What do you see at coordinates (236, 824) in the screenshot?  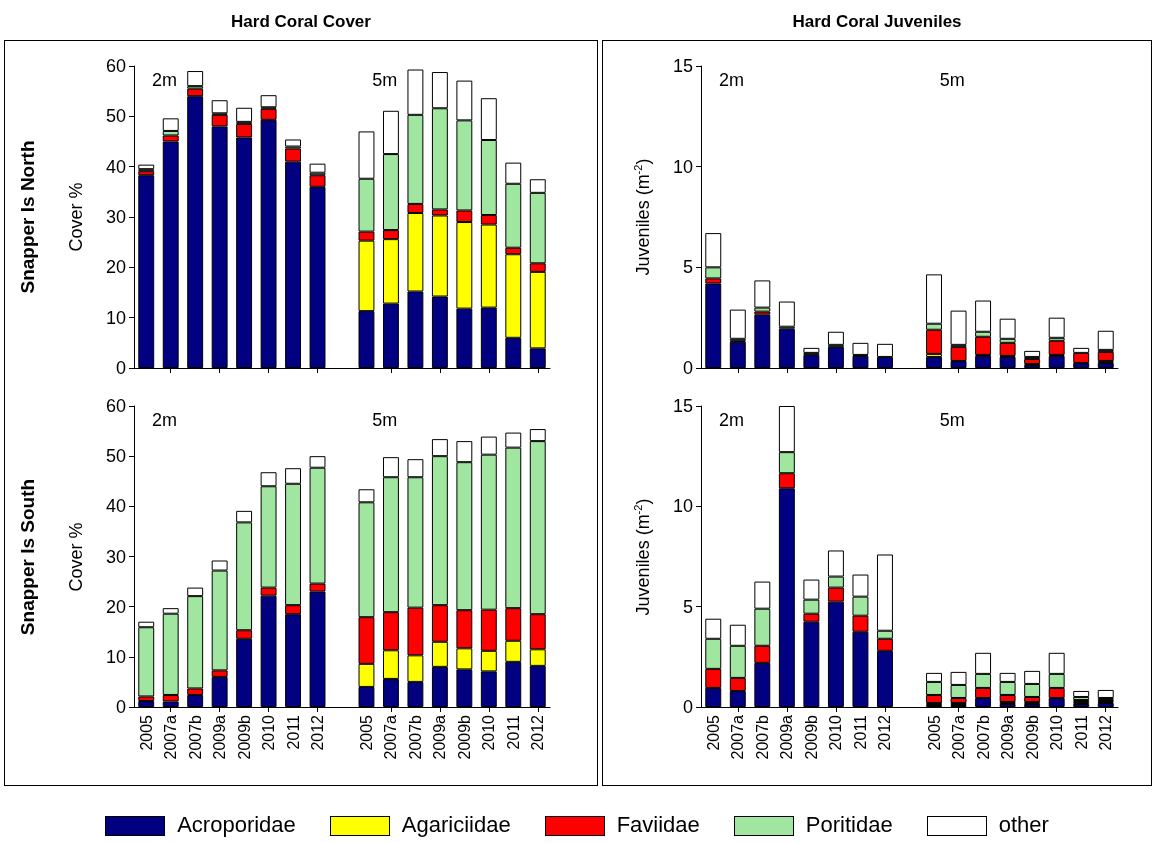 I see `legend-label: Acroporidae` at bounding box center [236, 824].